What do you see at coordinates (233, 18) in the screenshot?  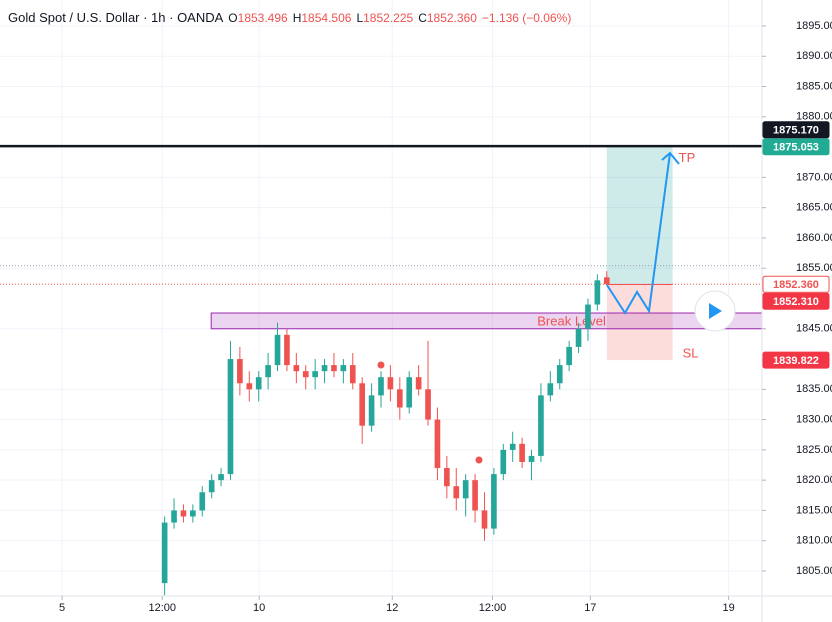 I see `ohlc-label: O` at bounding box center [233, 18].